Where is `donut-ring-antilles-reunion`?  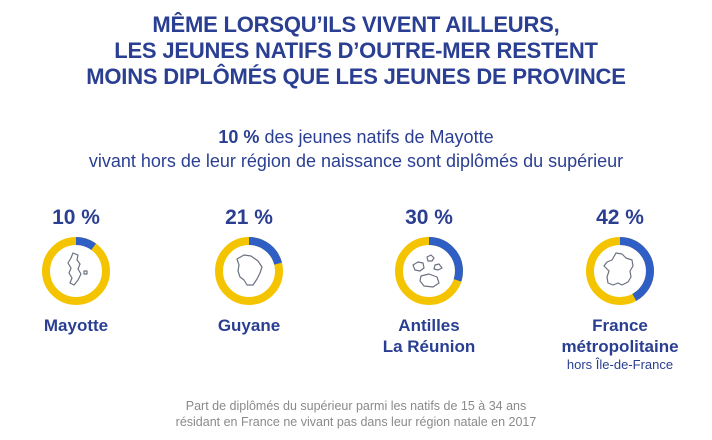
donut-ring-antilles-reunion is located at coordinates (429, 271).